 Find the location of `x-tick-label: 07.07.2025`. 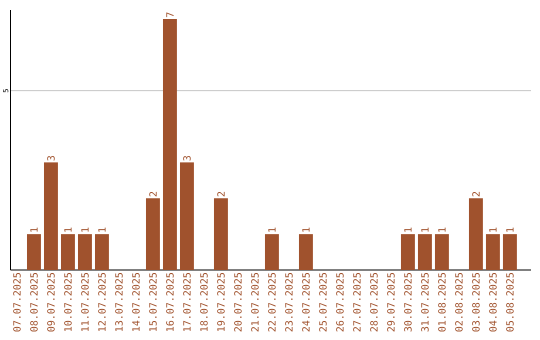

x-tick-label: 07.07.2025 is located at coordinates (17, 302).